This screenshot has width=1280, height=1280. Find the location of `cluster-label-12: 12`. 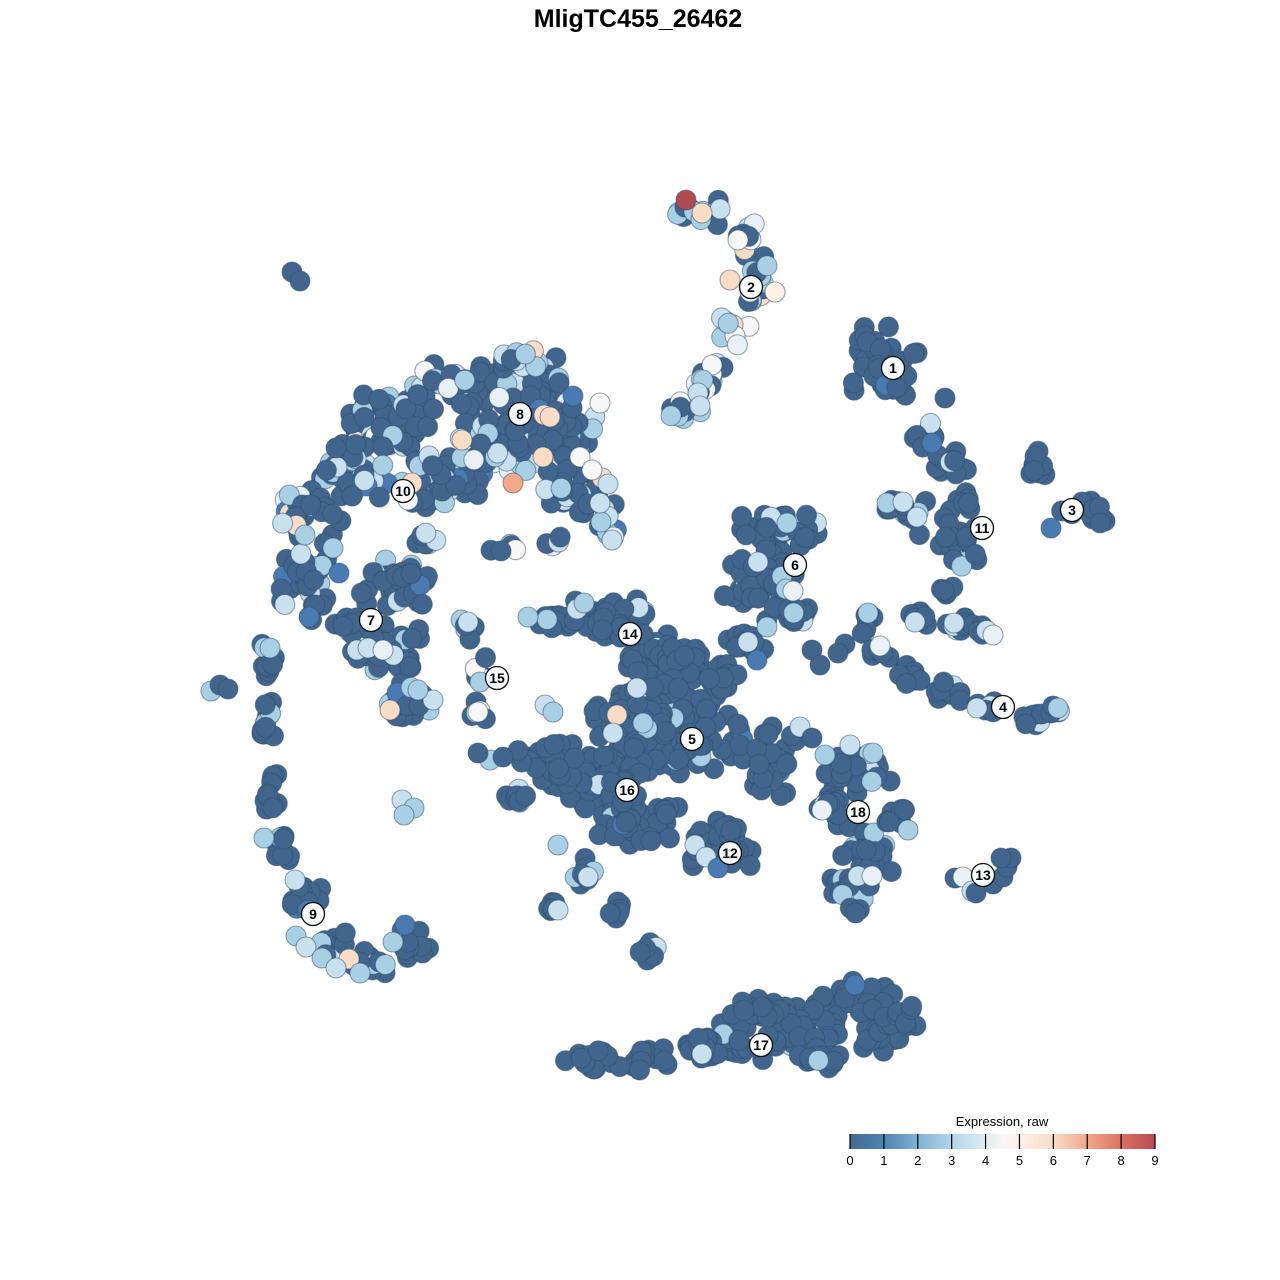

cluster-label-12: 12 is located at coordinates (730, 853).